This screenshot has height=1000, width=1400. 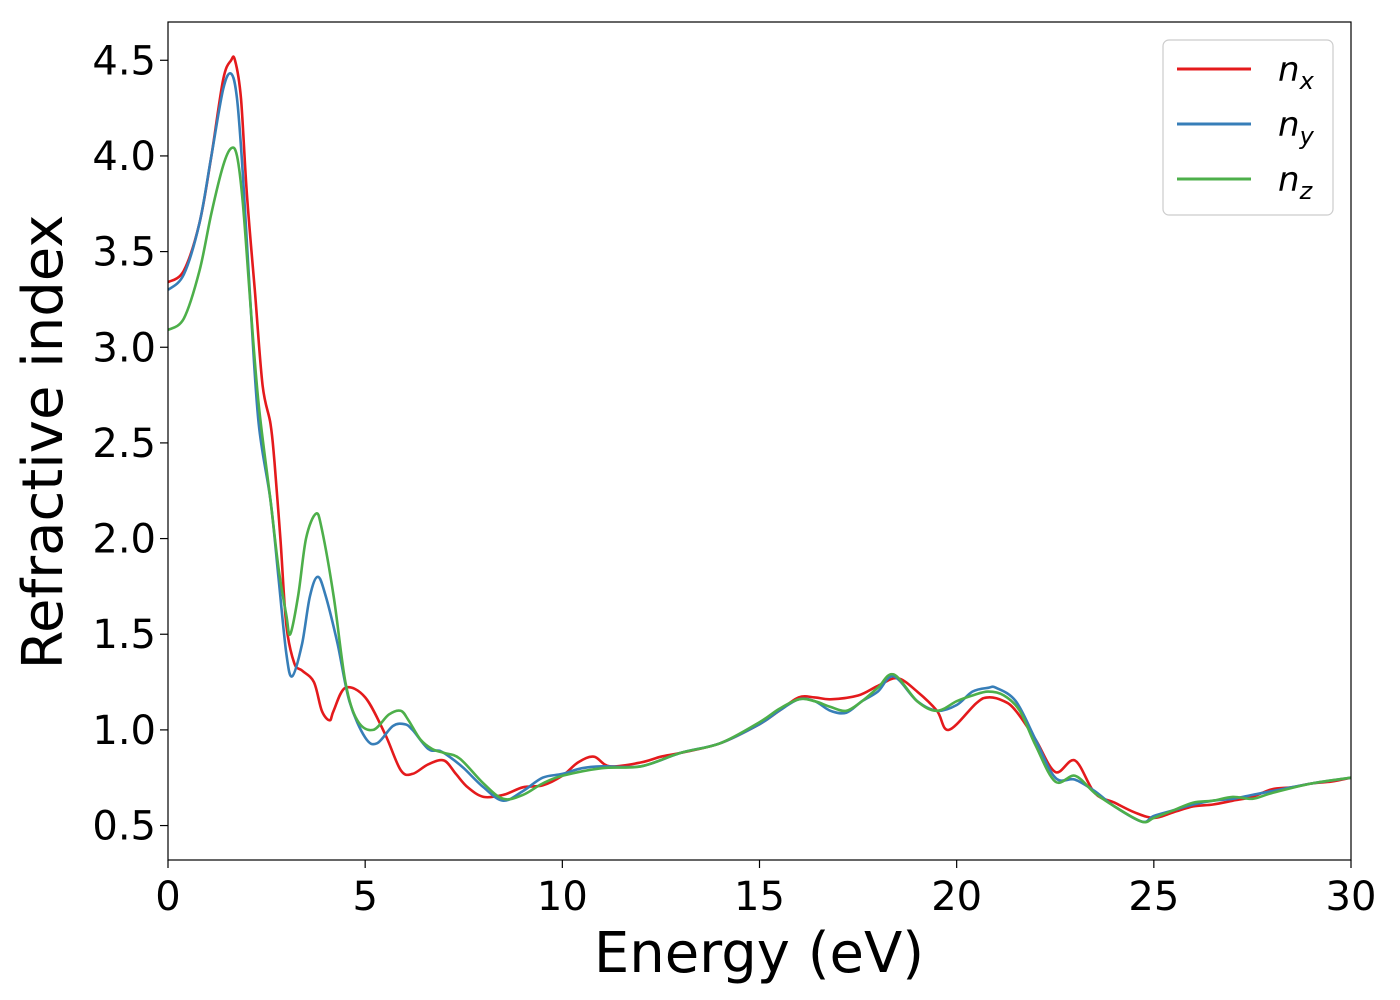 What do you see at coordinates (124, 61) in the screenshot?
I see `y-tick-label: 4.5` at bounding box center [124, 61].